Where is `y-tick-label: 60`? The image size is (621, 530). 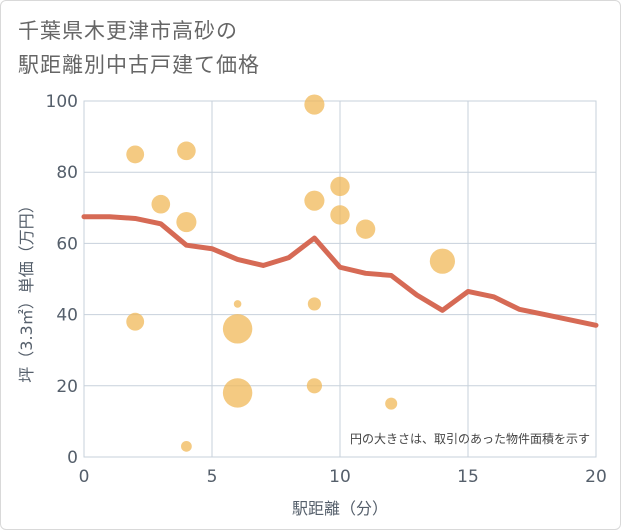 y-tick-label: 60 is located at coordinates (67, 244).